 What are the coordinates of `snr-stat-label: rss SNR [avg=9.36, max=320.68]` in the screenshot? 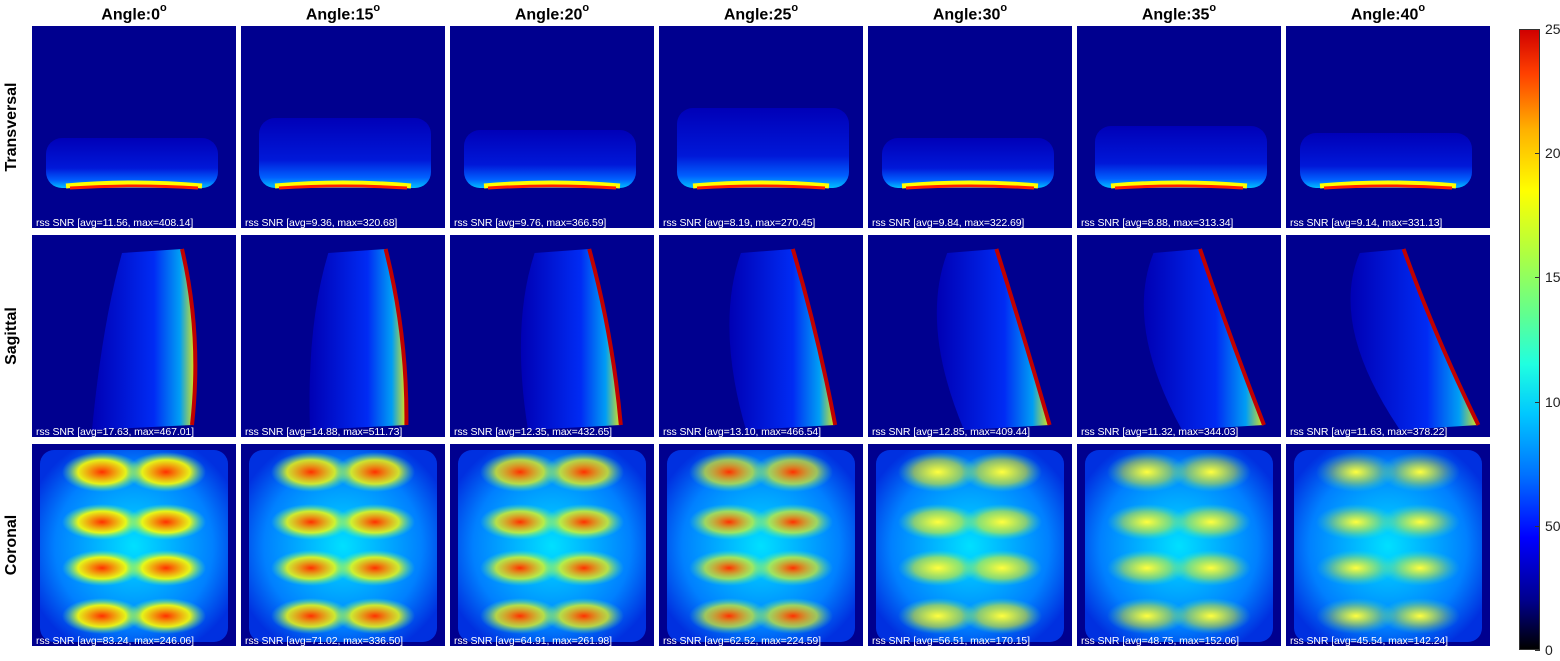 It's located at (321, 222).